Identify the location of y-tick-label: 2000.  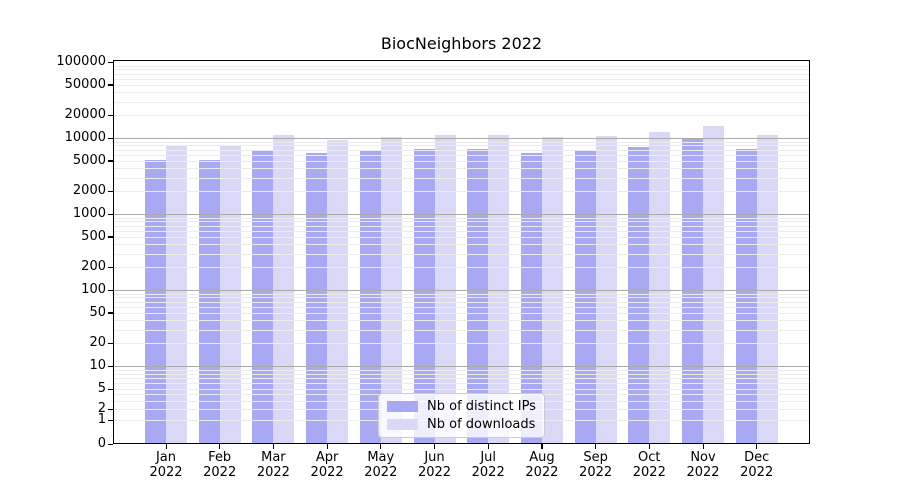
(89, 191).